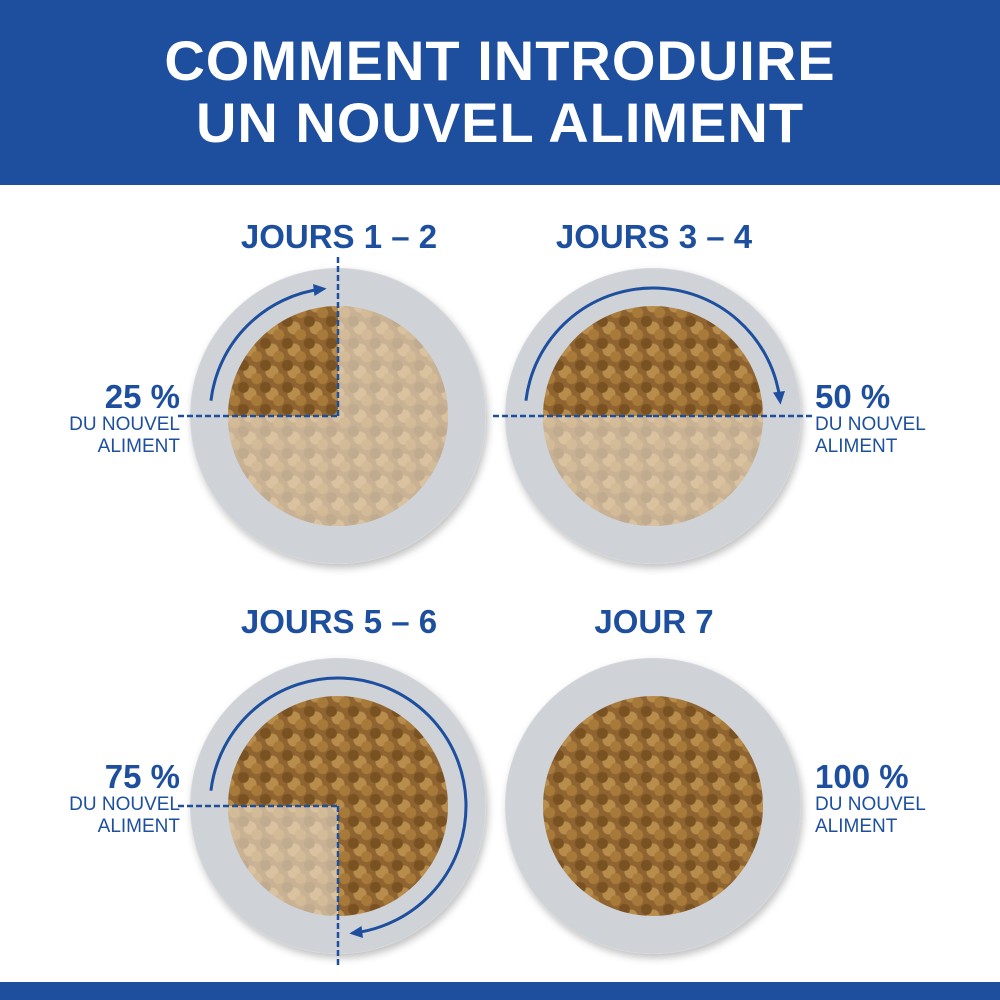 The image size is (1000, 1000). What do you see at coordinates (124, 798) in the screenshot?
I see `percent-label-3: 75 % DU NOUVEL ALIMENT` at bounding box center [124, 798].